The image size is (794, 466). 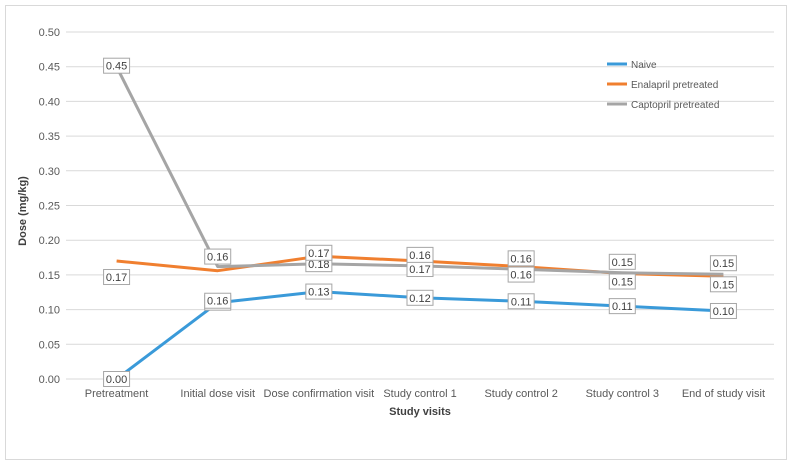 I want to click on svg-text: 0.18, so click(x=318, y=265).